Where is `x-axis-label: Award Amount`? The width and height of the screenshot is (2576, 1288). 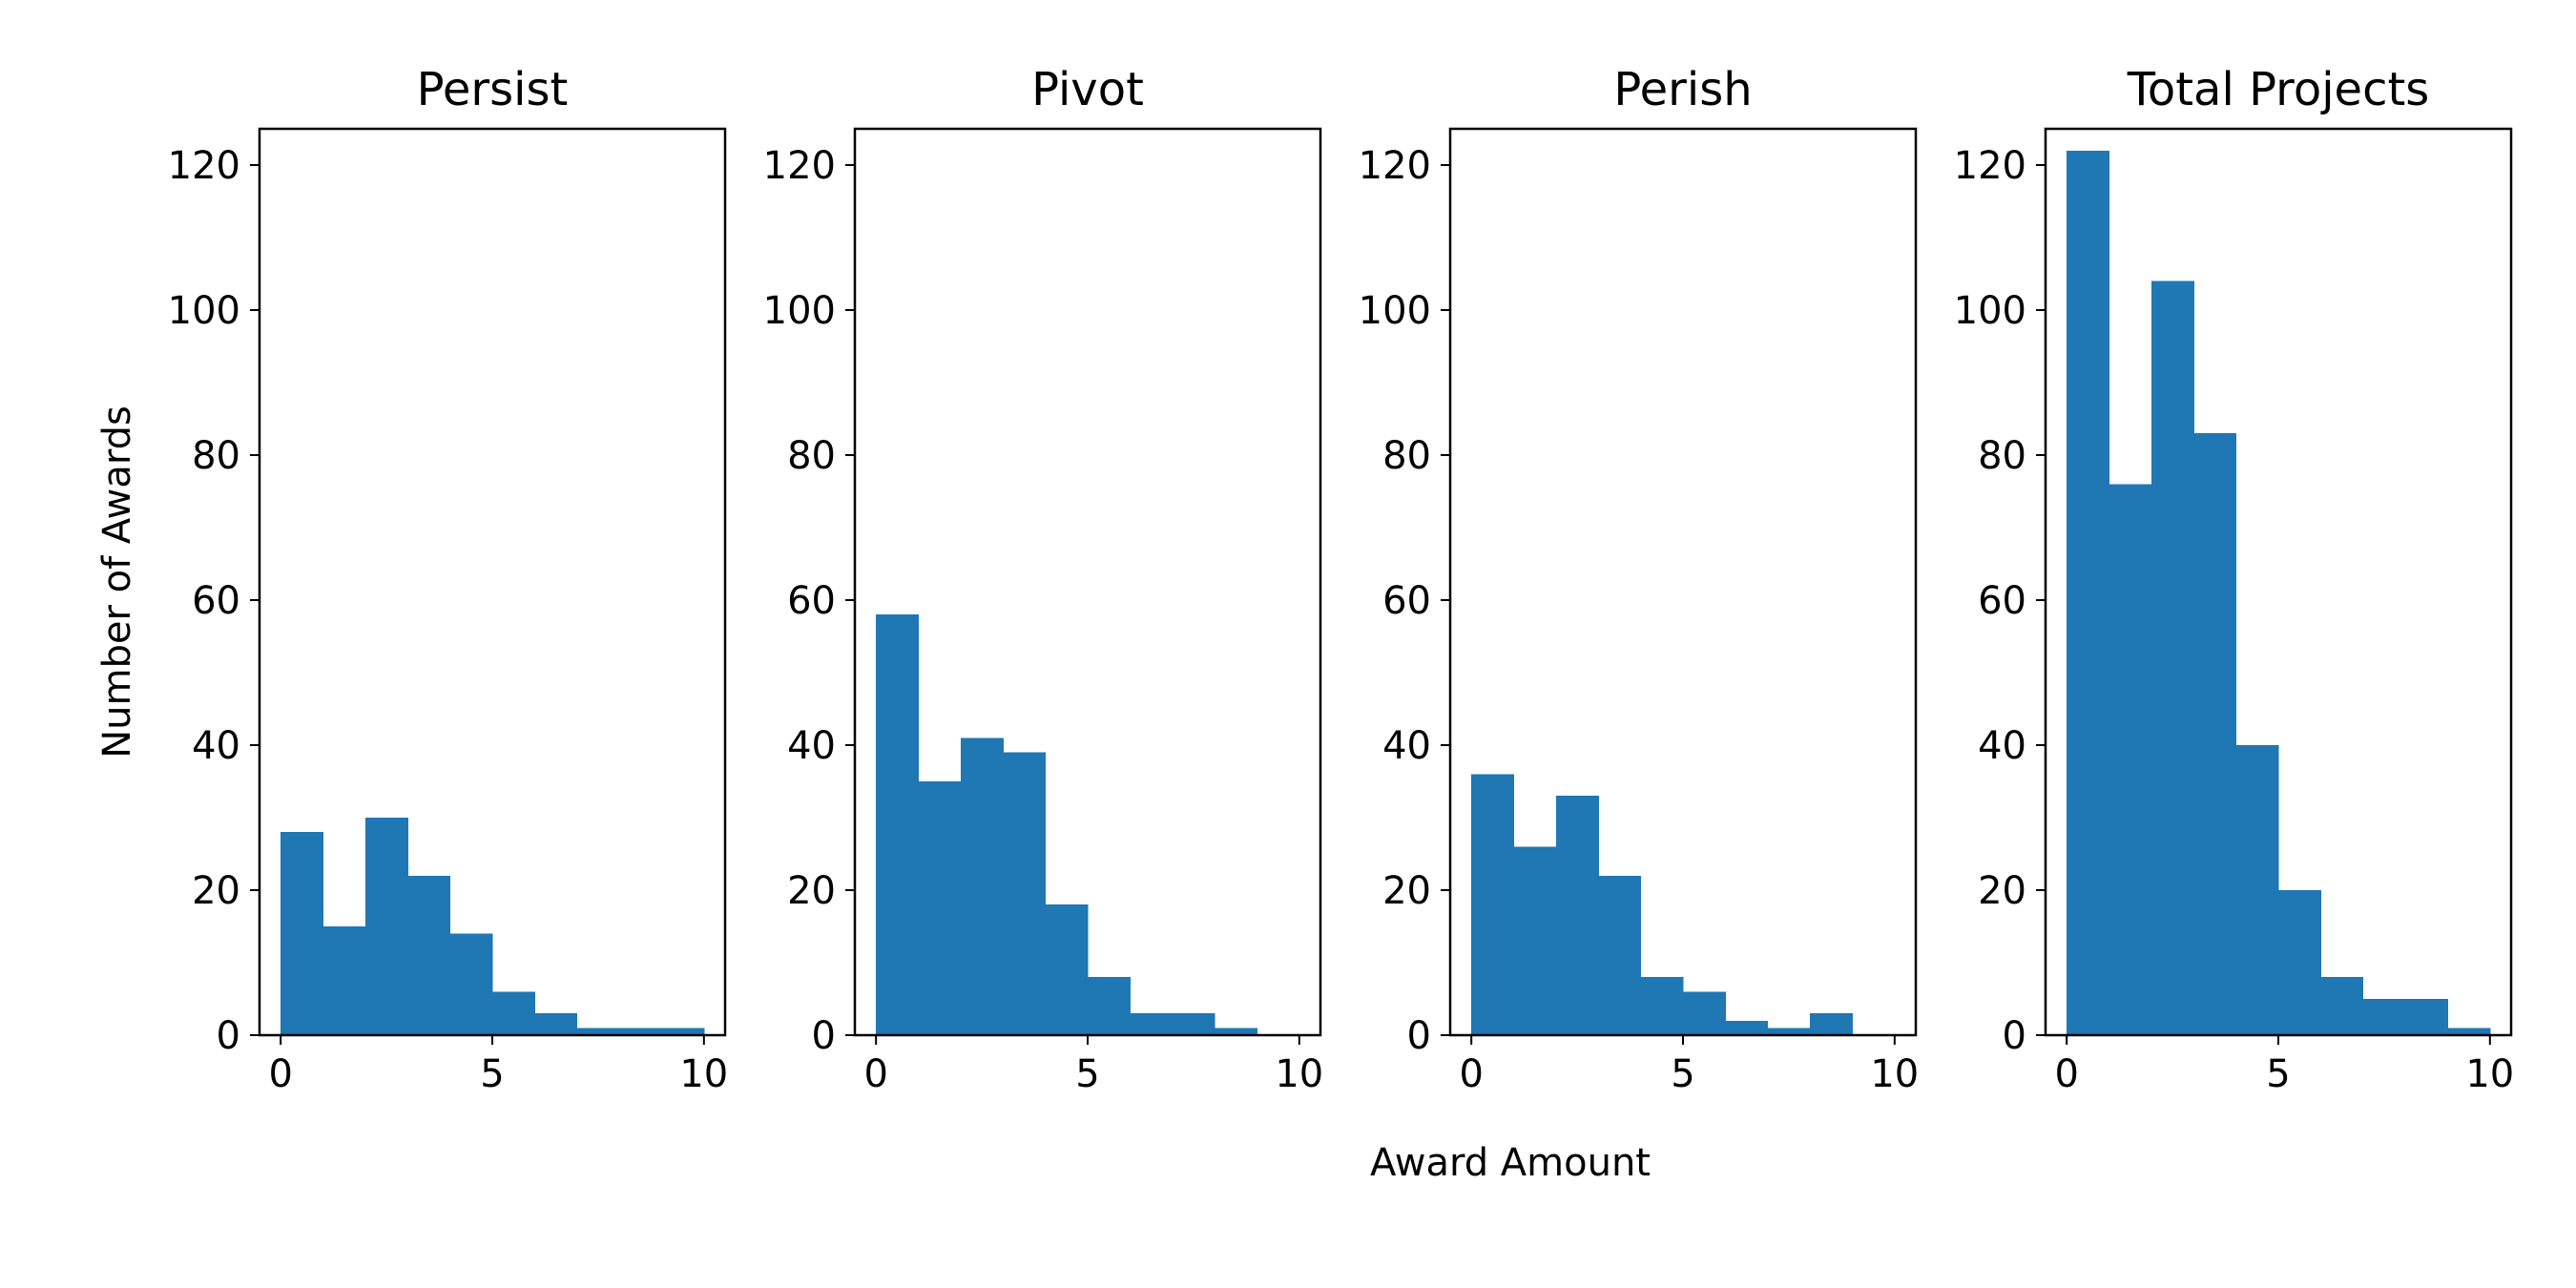 x-axis-label: Award Amount is located at coordinates (1510, 1163).